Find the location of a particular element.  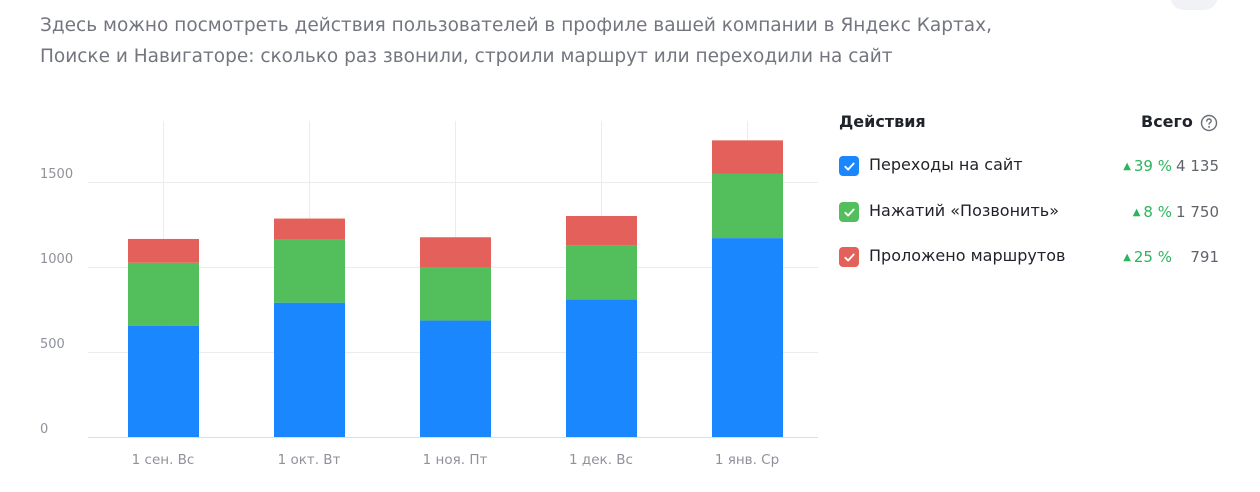

total-value-site-visits: 4 135 is located at coordinates (1197, 166).